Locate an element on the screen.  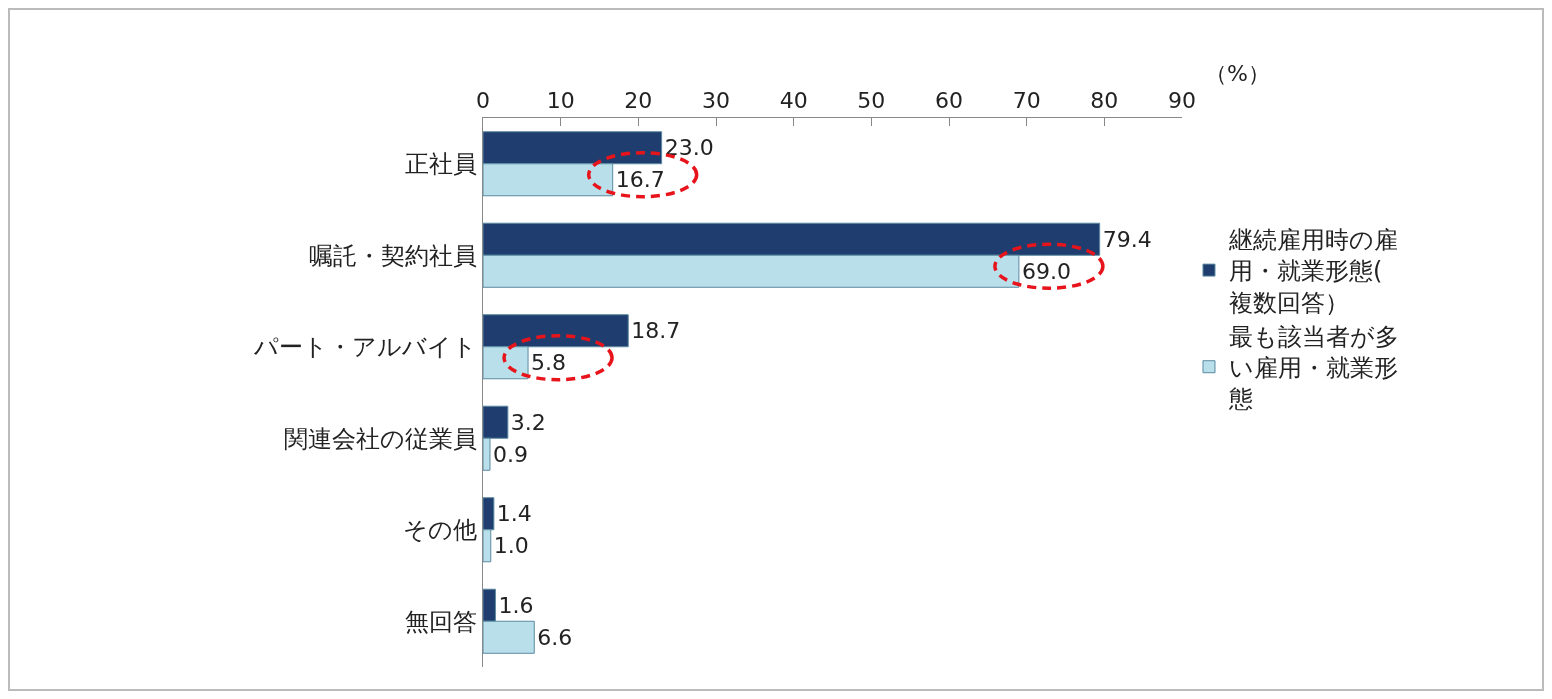
data-label: 1.0 is located at coordinates (511, 546).